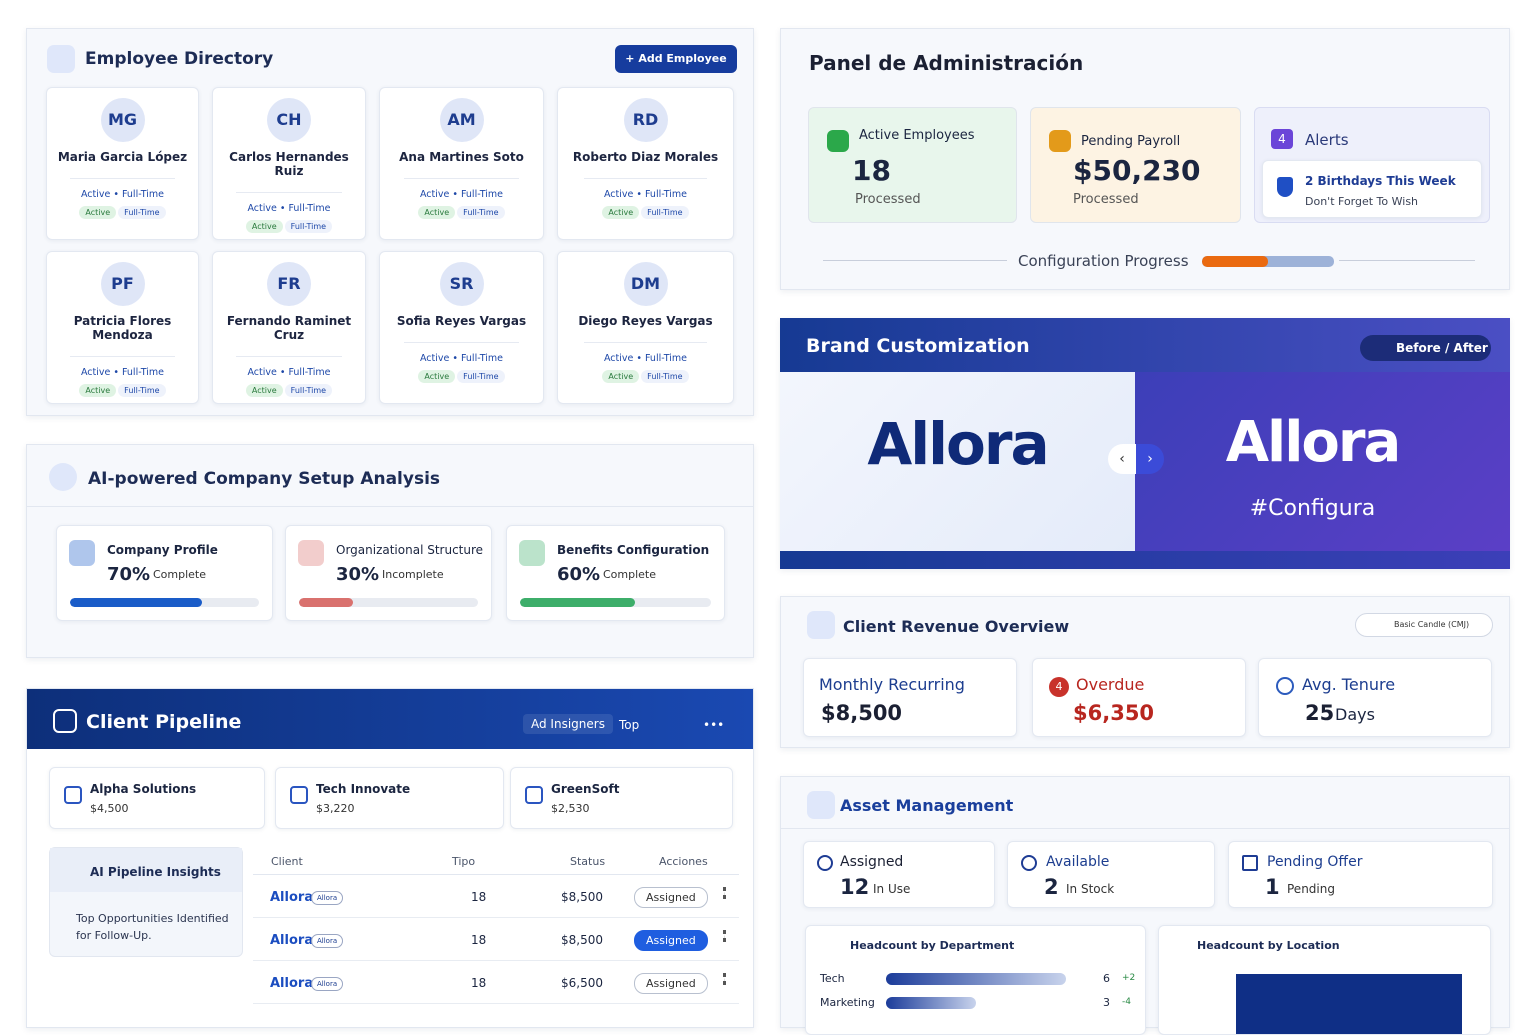 This screenshot has height=1035, width=1536. Describe the element at coordinates (1145, 560) in the screenshot. I see `brand-footer` at that location.